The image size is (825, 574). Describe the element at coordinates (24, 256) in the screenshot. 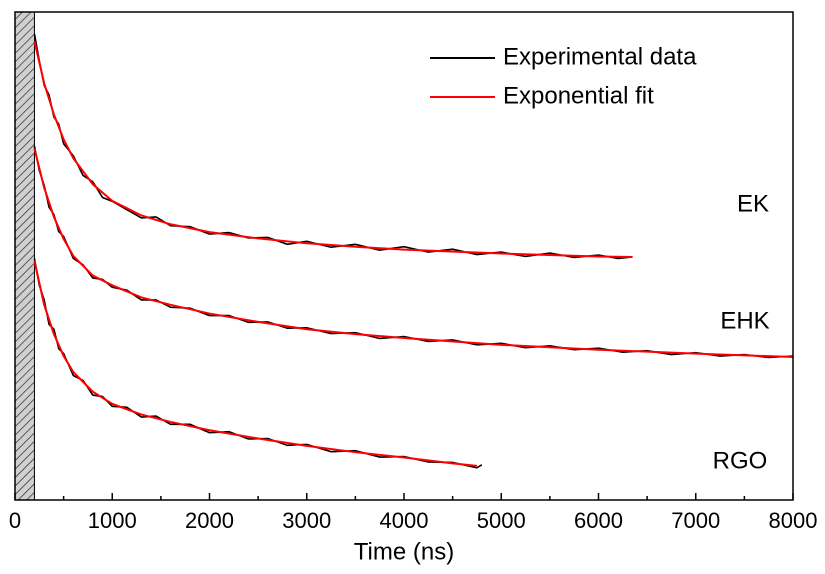

I see `shaded-region` at that location.